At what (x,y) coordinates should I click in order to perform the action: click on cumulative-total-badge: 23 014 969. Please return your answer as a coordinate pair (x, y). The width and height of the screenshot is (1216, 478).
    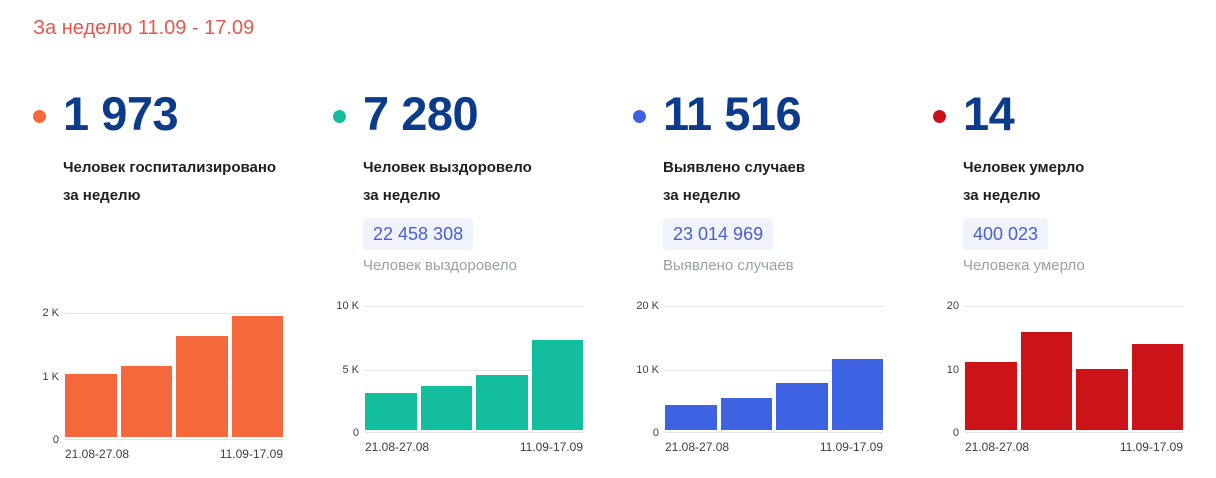
    Looking at the image, I should click on (718, 234).